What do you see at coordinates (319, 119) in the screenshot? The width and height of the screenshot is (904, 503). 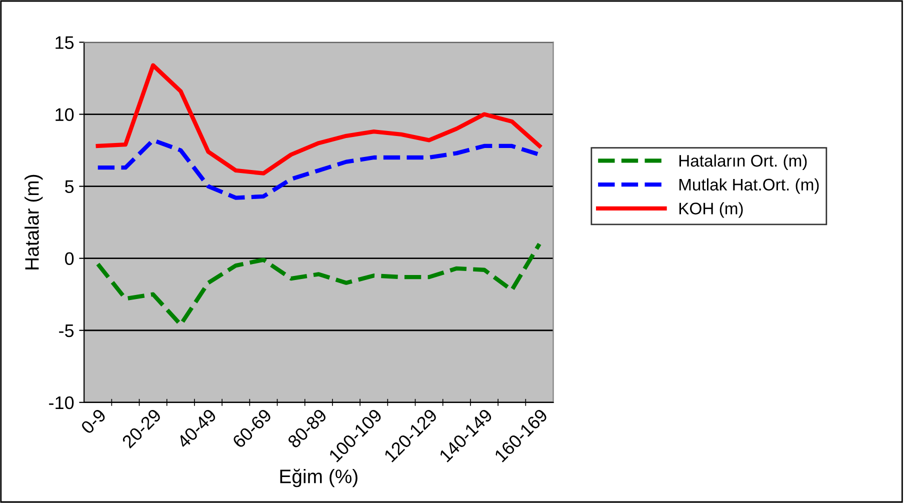 I see `line-series` at bounding box center [319, 119].